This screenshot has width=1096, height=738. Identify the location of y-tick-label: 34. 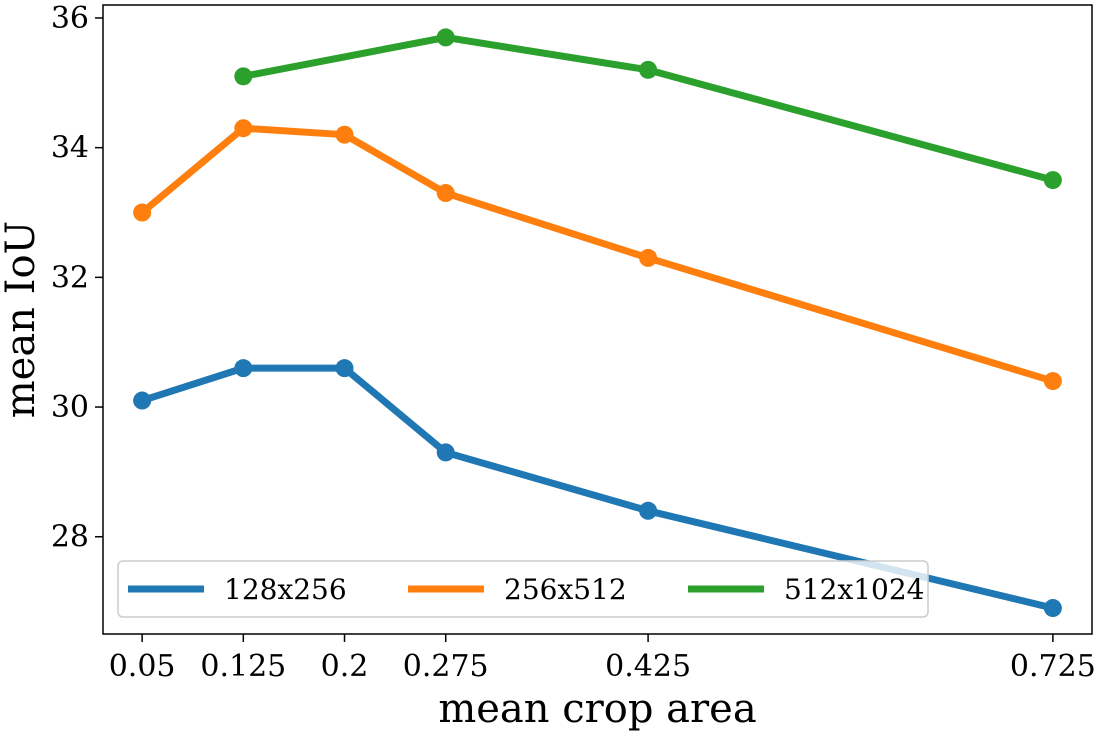
(70, 148).